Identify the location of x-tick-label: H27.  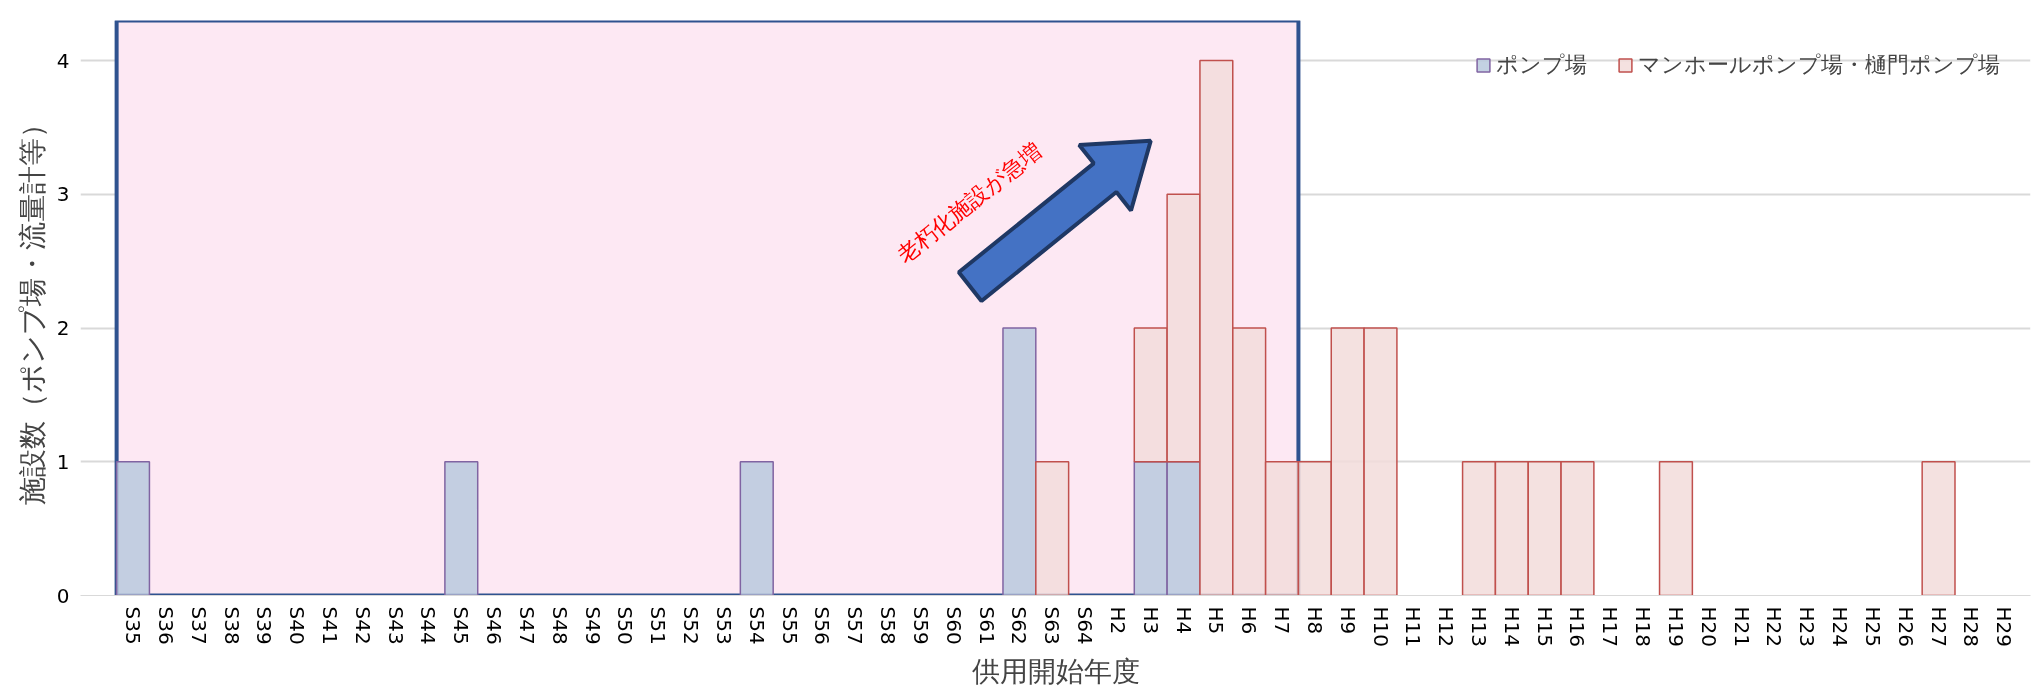
(1938, 626).